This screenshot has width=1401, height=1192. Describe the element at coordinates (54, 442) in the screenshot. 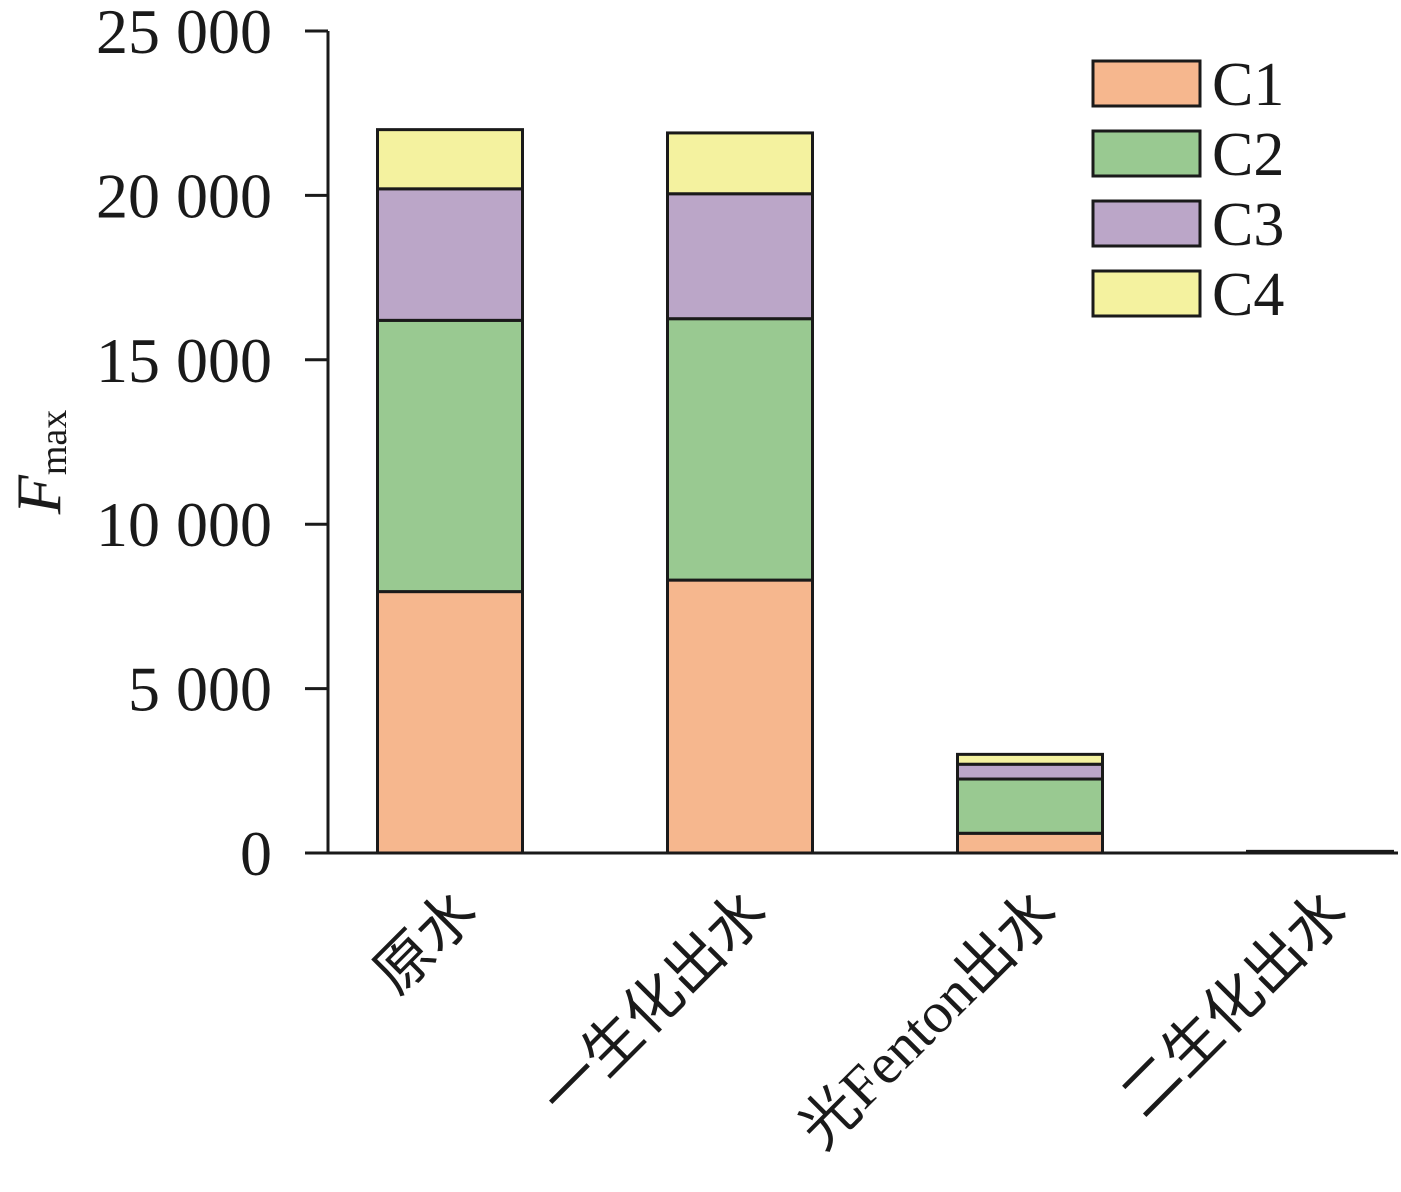

I see `y-axis-label-subscript: max` at that location.